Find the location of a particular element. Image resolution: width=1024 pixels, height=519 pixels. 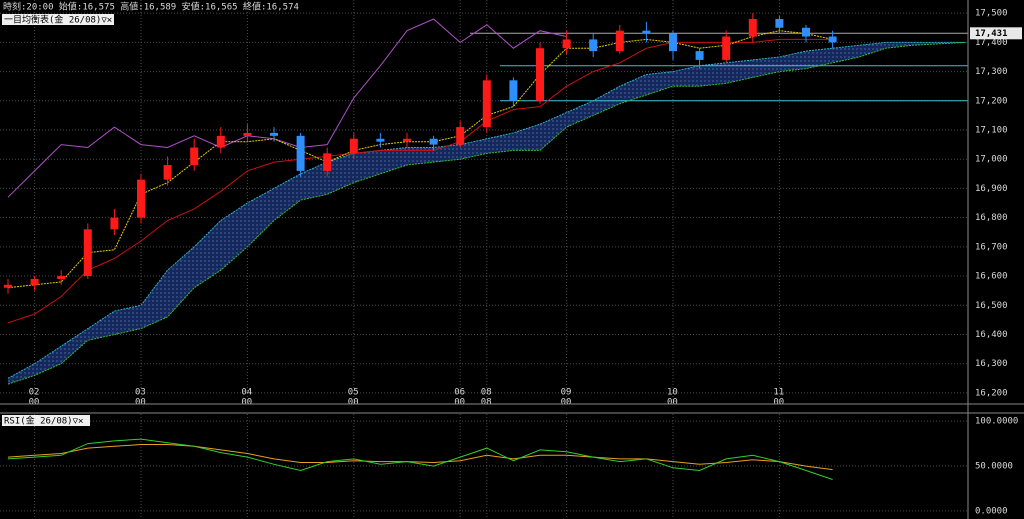

y-tick-label: 17,200 is located at coordinates (991, 101).